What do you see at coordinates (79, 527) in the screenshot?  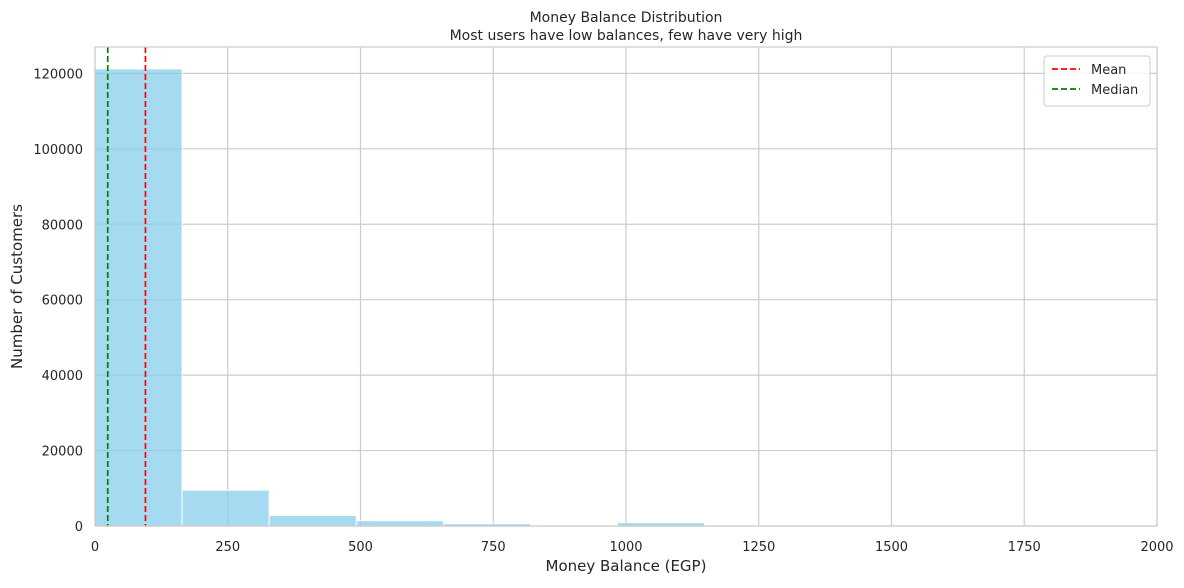 I see `y-tick-label: 0` at bounding box center [79, 527].